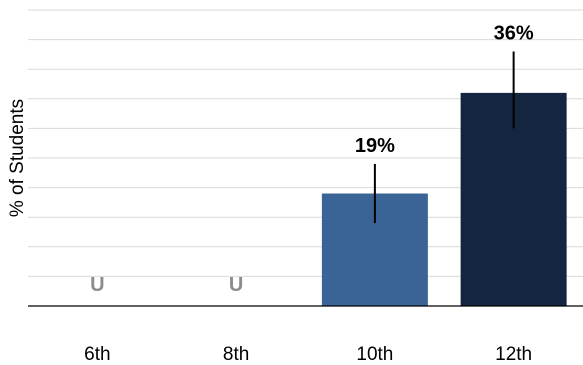 This screenshot has height=365, width=583. Describe the element at coordinates (17, 158) in the screenshot. I see `y-axis-label: % of Students` at that location.